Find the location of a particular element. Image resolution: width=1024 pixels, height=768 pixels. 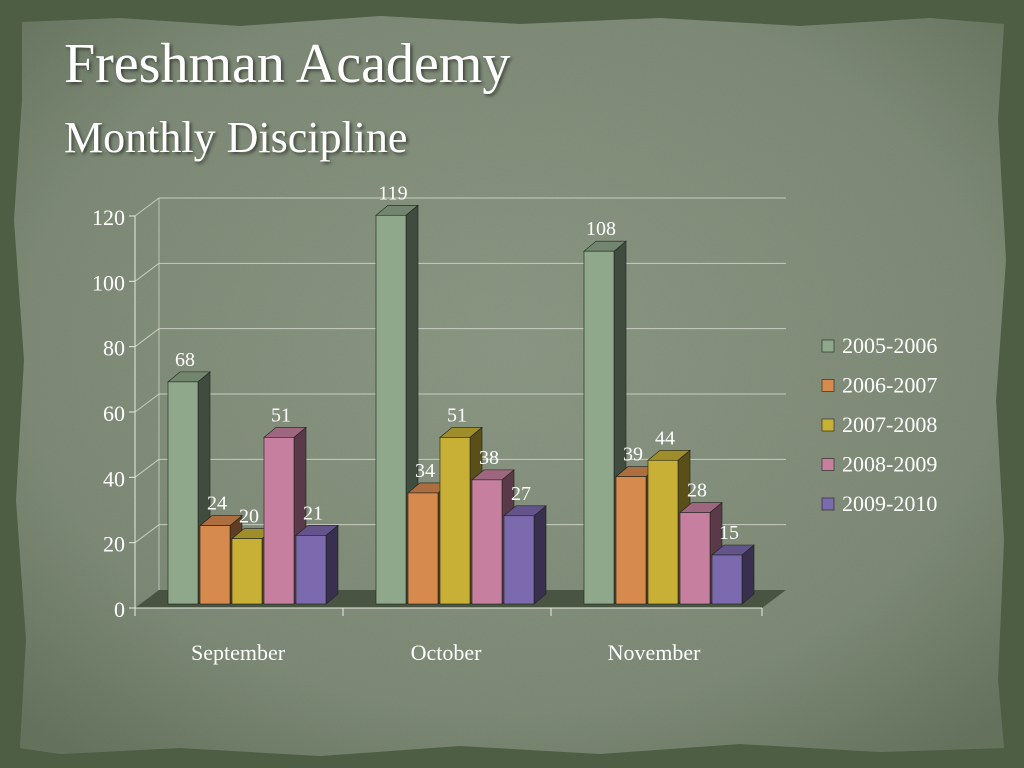

legend-label: 2005-2006 is located at coordinates (889, 345).